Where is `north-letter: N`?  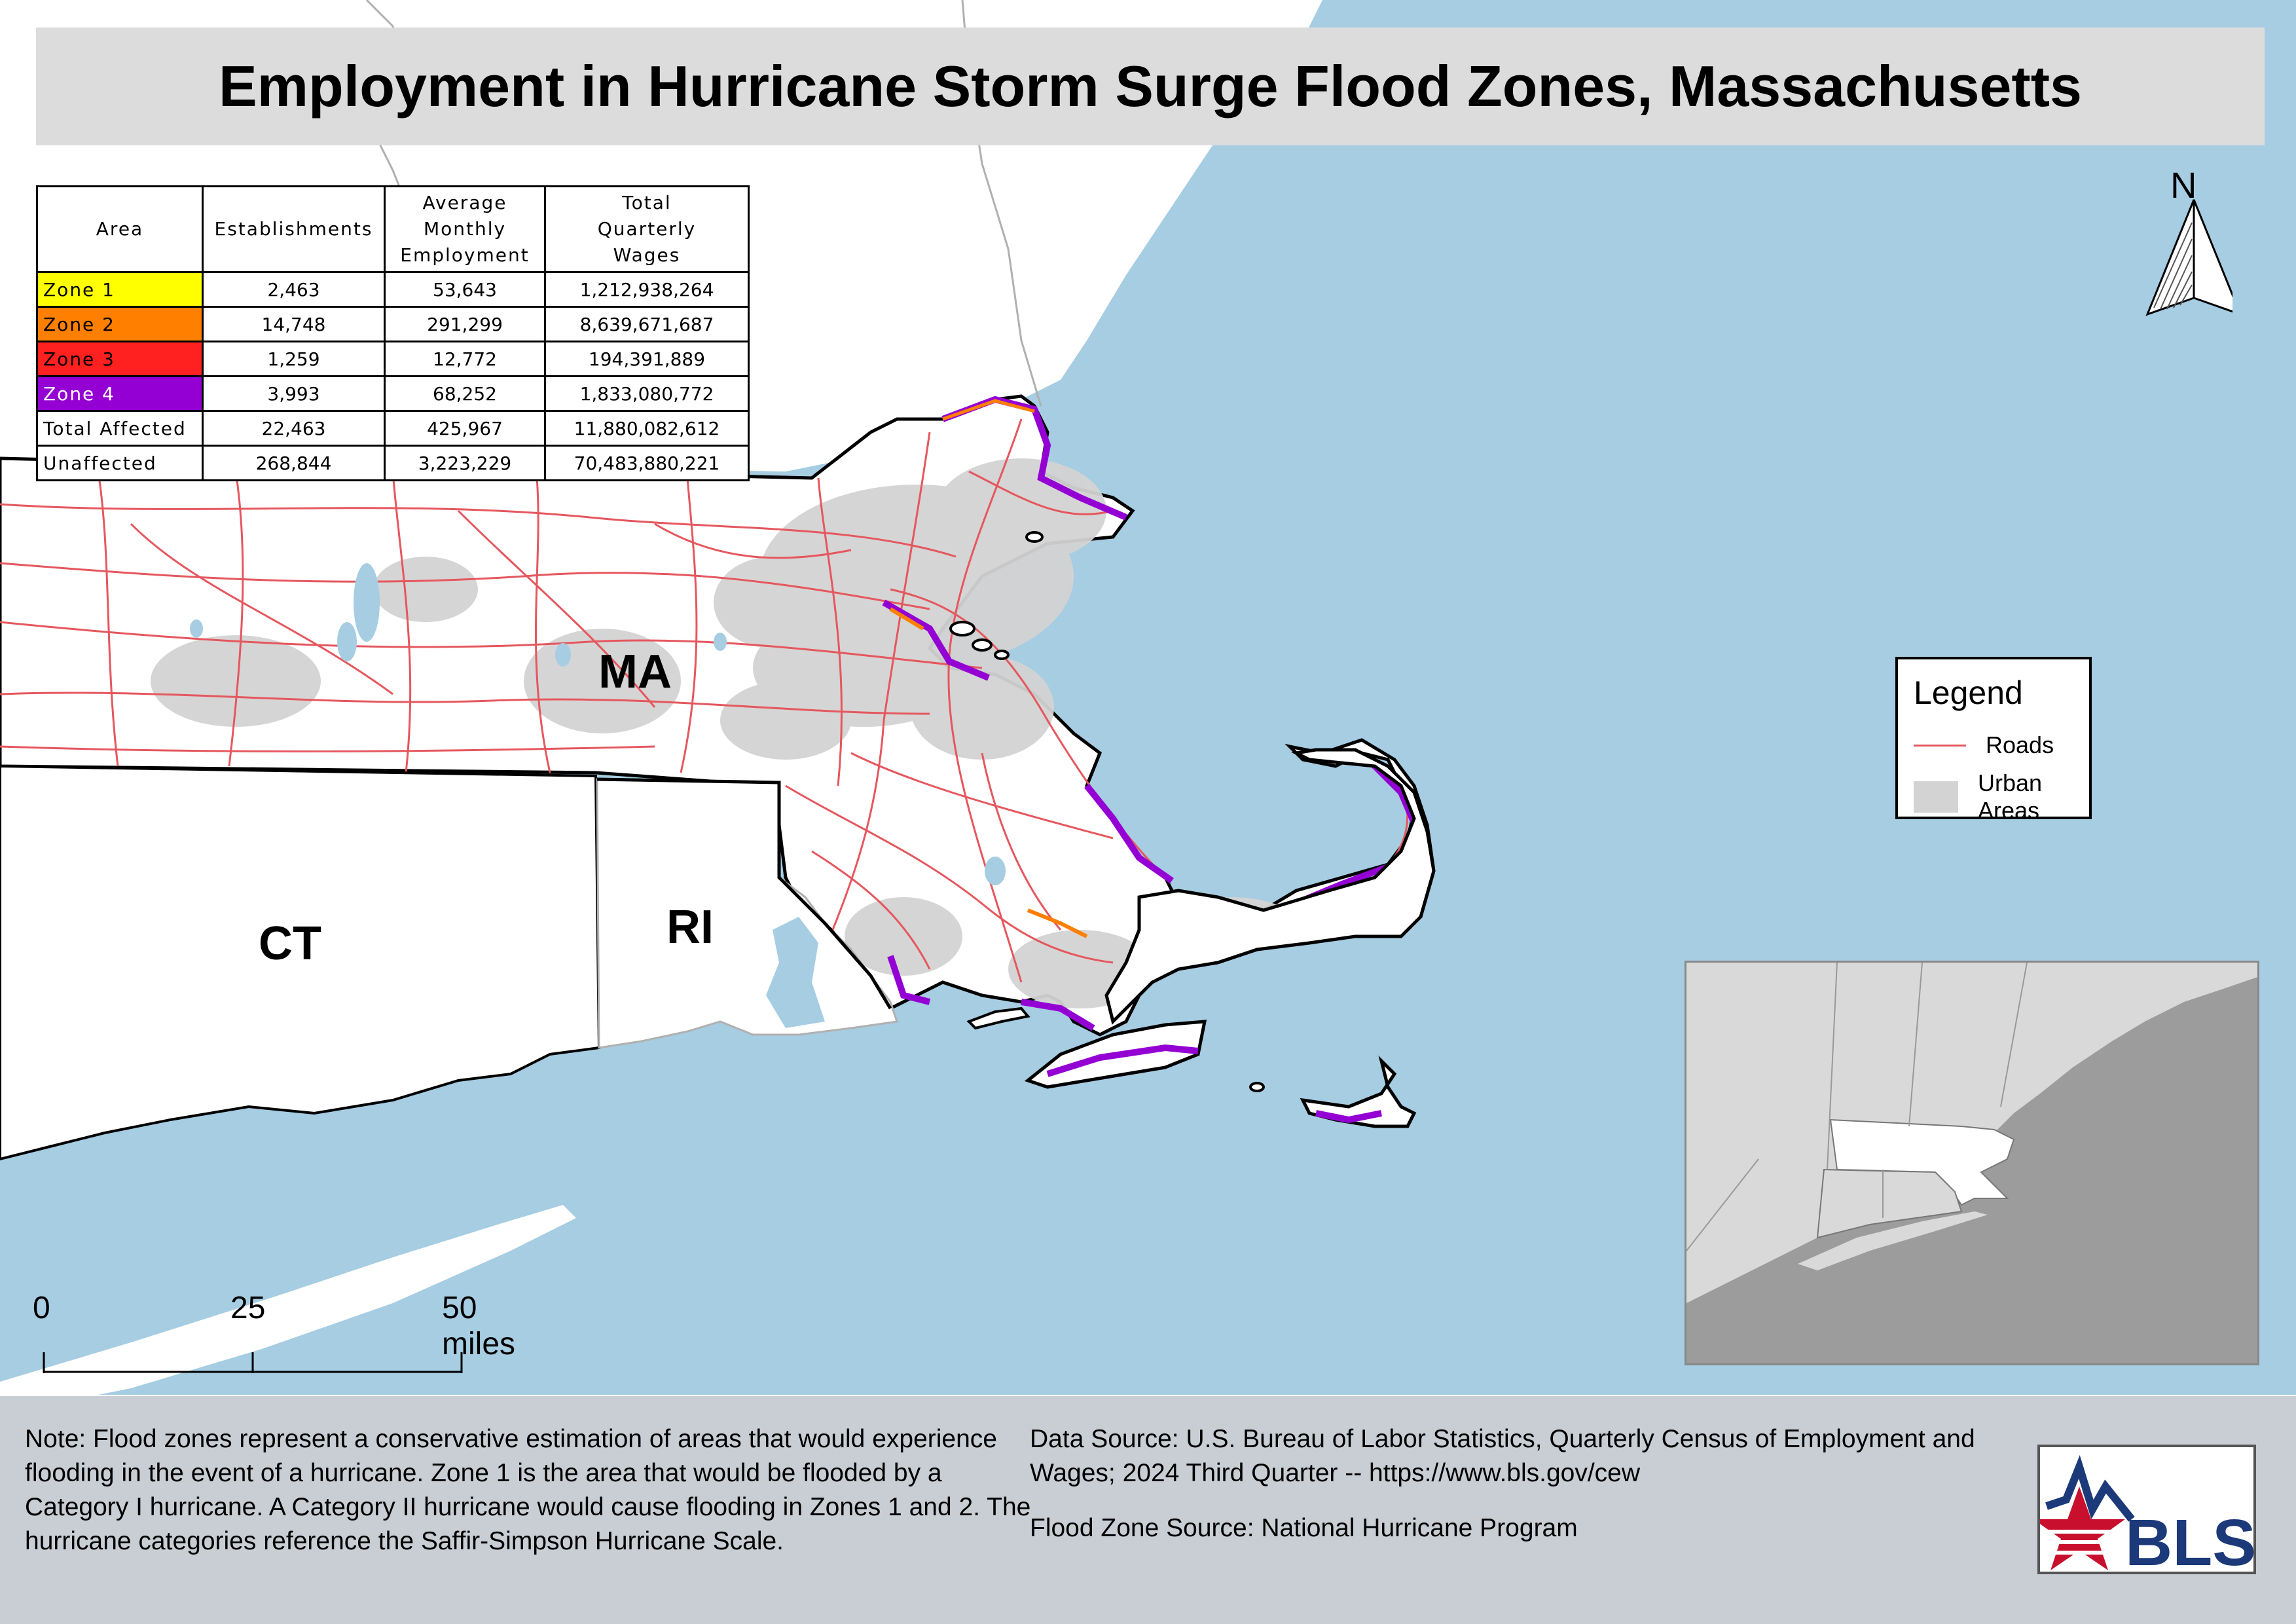 north-letter: N is located at coordinates (2183, 185).